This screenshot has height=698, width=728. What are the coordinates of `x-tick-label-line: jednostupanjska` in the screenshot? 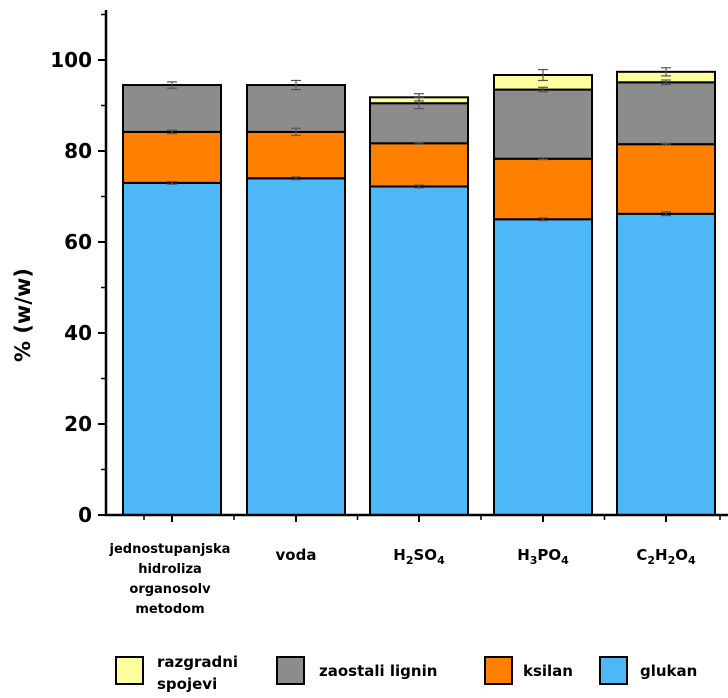 It's located at (170, 549).